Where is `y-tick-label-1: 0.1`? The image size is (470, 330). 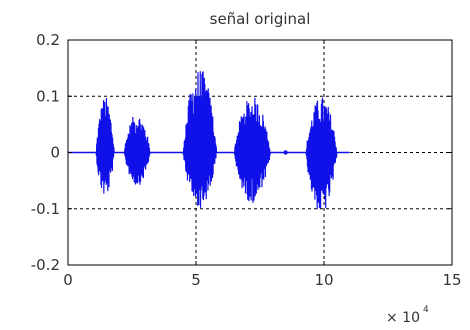
y-tick-label-1: 0.1 is located at coordinates (48, 96).